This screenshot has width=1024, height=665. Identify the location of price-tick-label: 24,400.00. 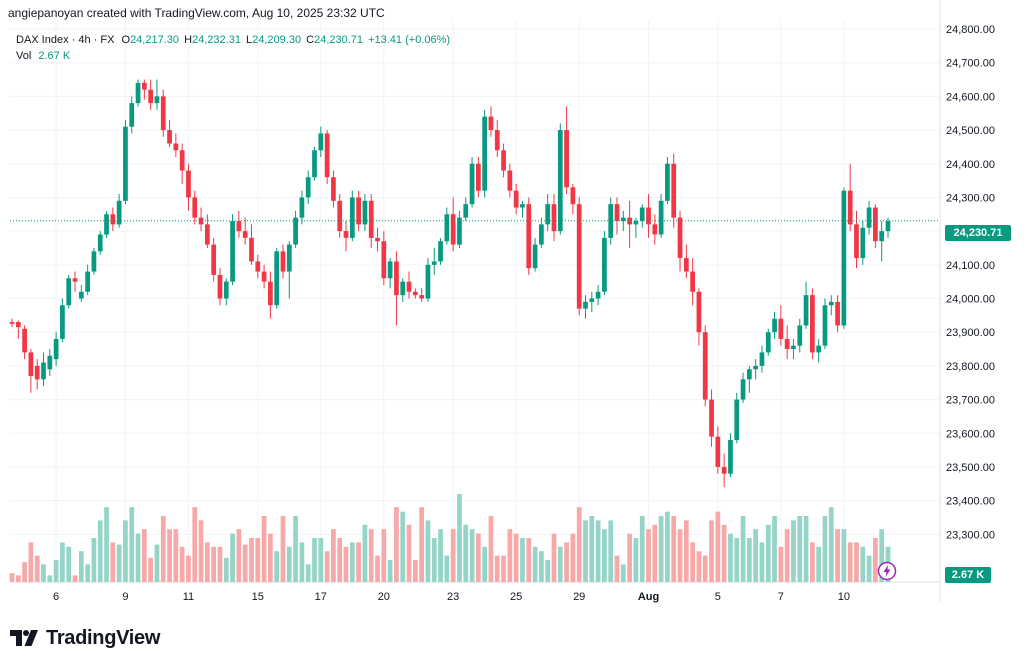
(970, 165).